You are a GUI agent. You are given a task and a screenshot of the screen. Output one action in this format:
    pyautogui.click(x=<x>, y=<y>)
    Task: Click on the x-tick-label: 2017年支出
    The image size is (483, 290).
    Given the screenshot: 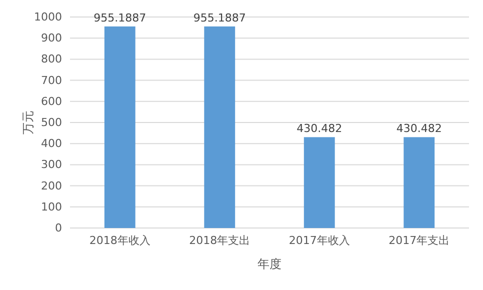 What is the action you would take?
    pyautogui.click(x=419, y=240)
    